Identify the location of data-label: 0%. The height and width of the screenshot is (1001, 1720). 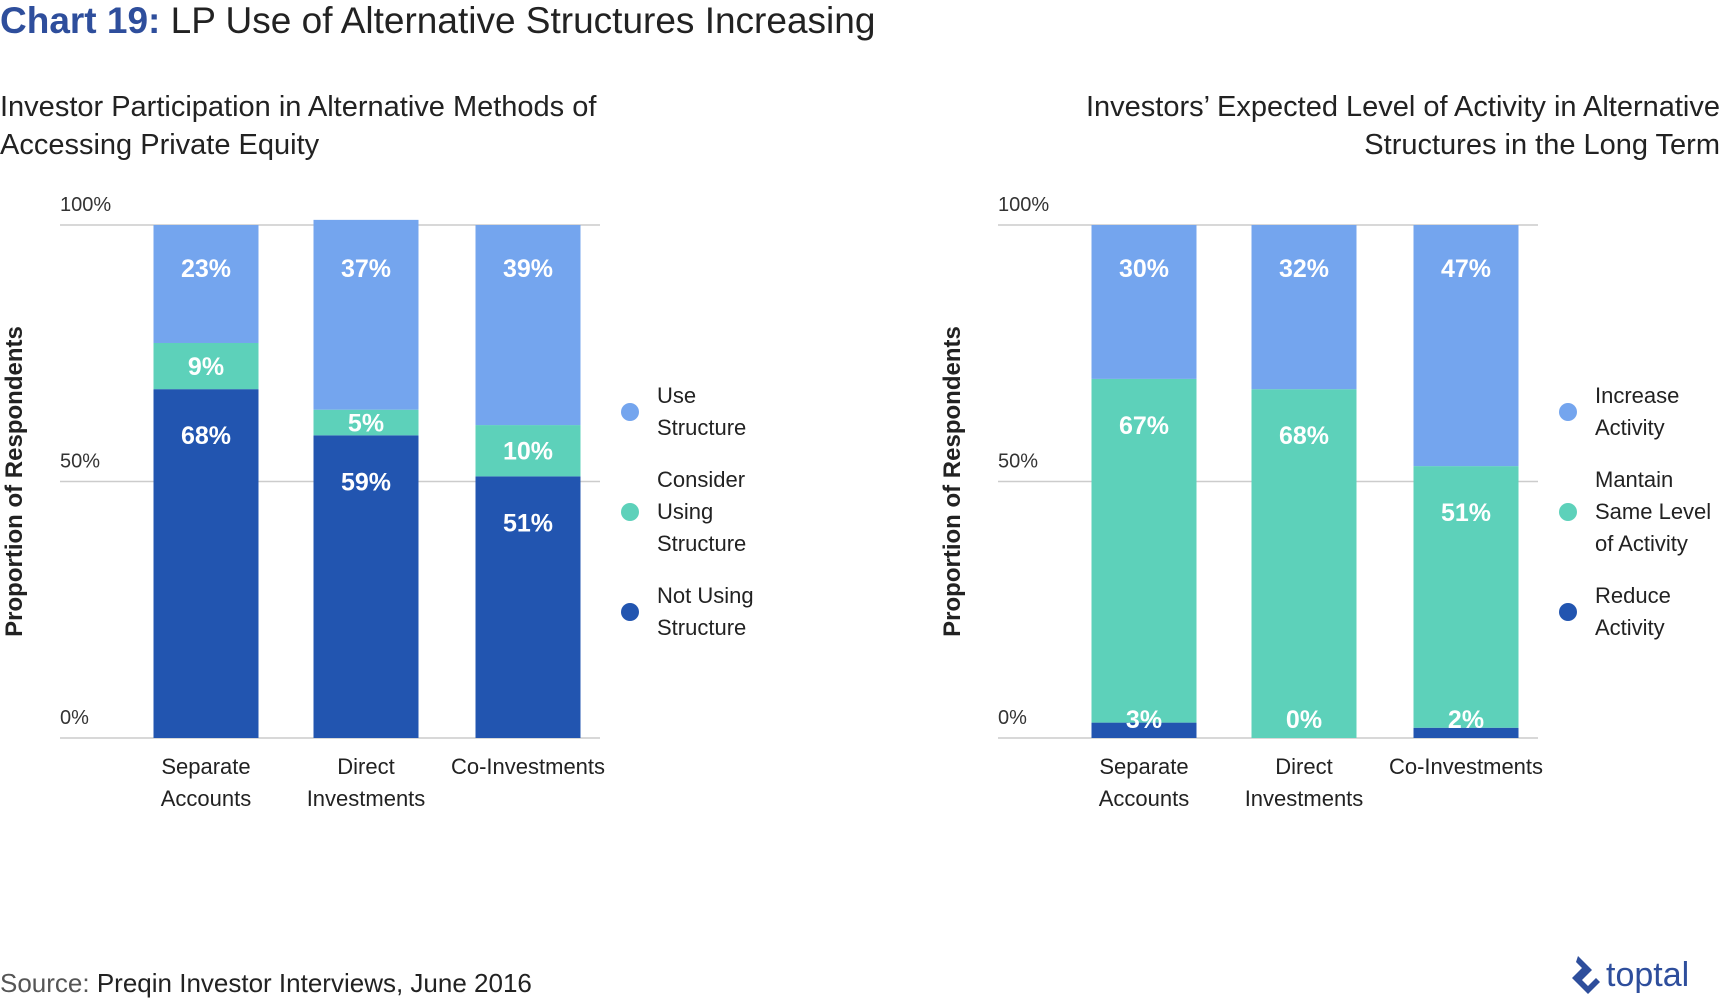
(1304, 720).